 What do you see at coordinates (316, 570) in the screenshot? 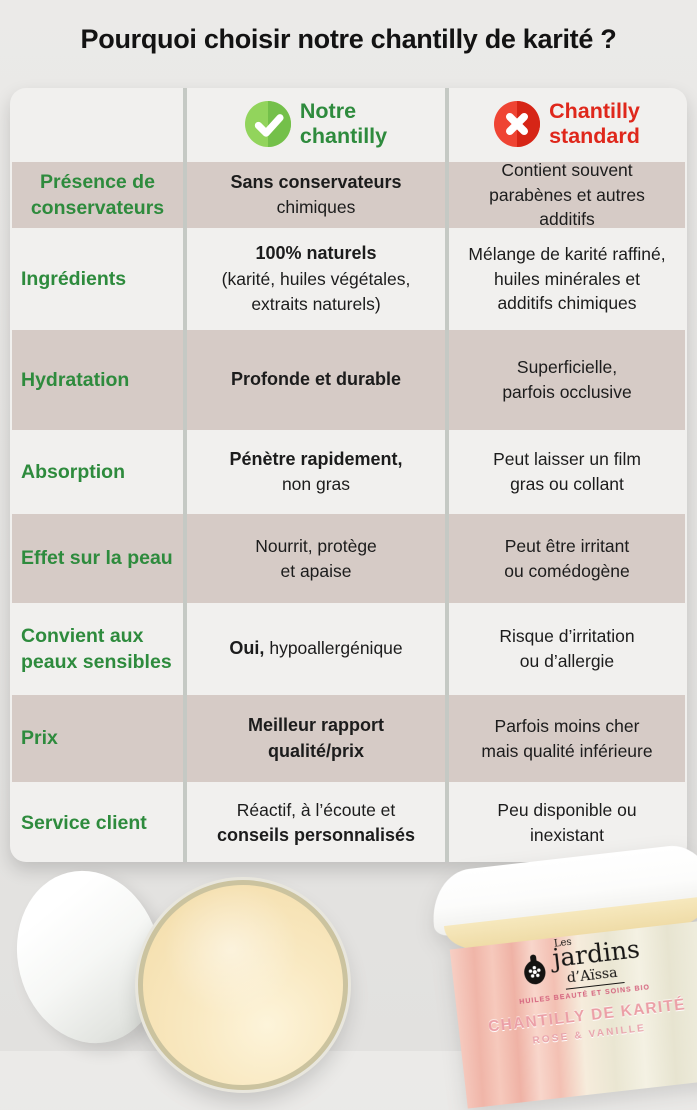
I see `our-cell-text: et apaise` at bounding box center [316, 570].